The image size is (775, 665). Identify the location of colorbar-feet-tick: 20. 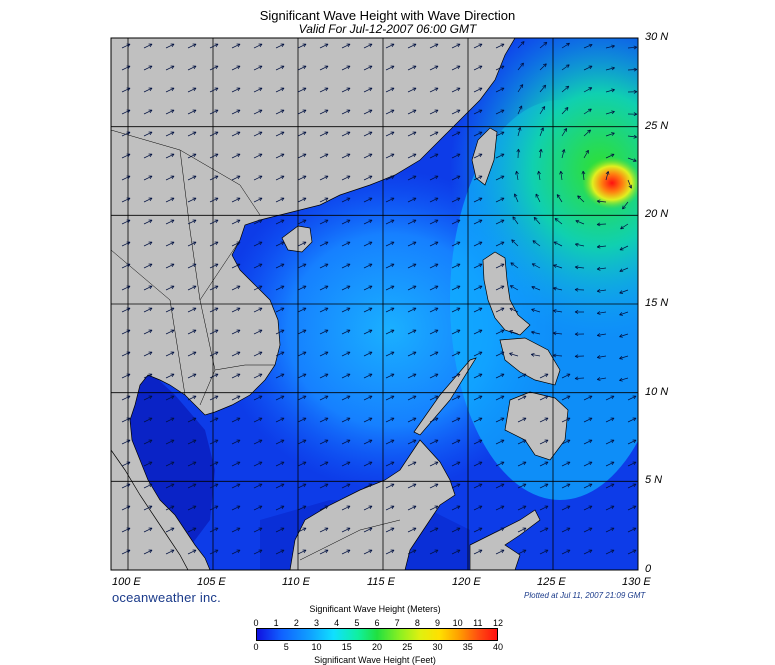
(377, 647).